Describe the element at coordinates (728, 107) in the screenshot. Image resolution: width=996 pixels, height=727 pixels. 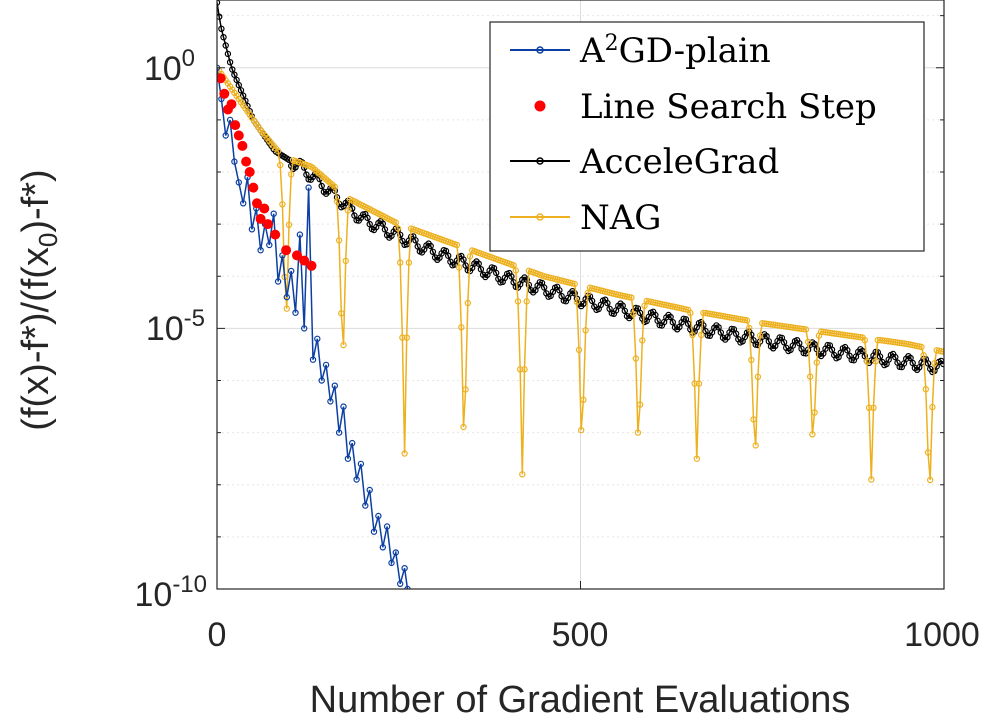
I see `legend-label-line-search: Line Search Step` at that location.